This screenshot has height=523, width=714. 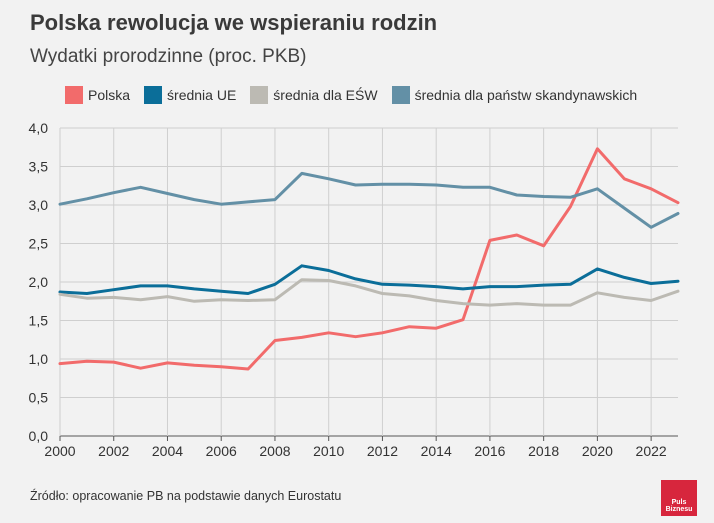 I want to click on chart-subtitle: Wydatki prorodzinne (proc. PKB), so click(x=168, y=56).